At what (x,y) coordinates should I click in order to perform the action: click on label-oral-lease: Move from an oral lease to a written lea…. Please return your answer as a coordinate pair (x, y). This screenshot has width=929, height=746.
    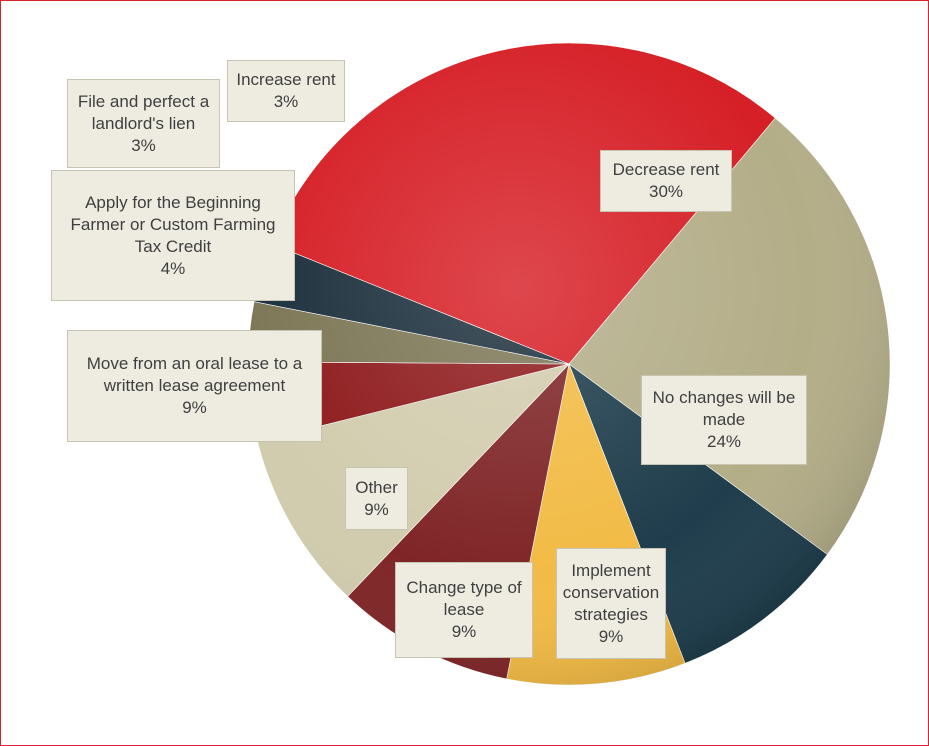
    Looking at the image, I should click on (194, 386).